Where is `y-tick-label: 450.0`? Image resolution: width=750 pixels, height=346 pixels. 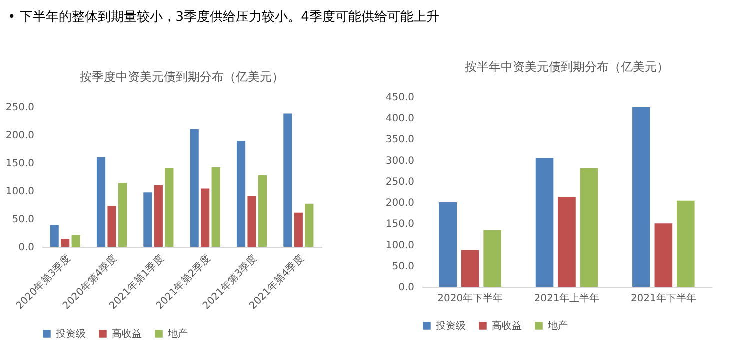 y-tick-label: 450.0 is located at coordinates (400, 98).